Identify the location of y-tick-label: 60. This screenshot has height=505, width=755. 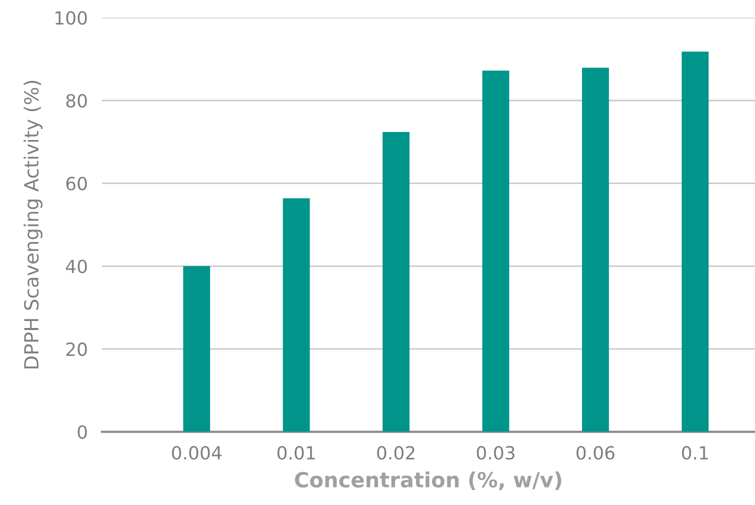
(76, 183).